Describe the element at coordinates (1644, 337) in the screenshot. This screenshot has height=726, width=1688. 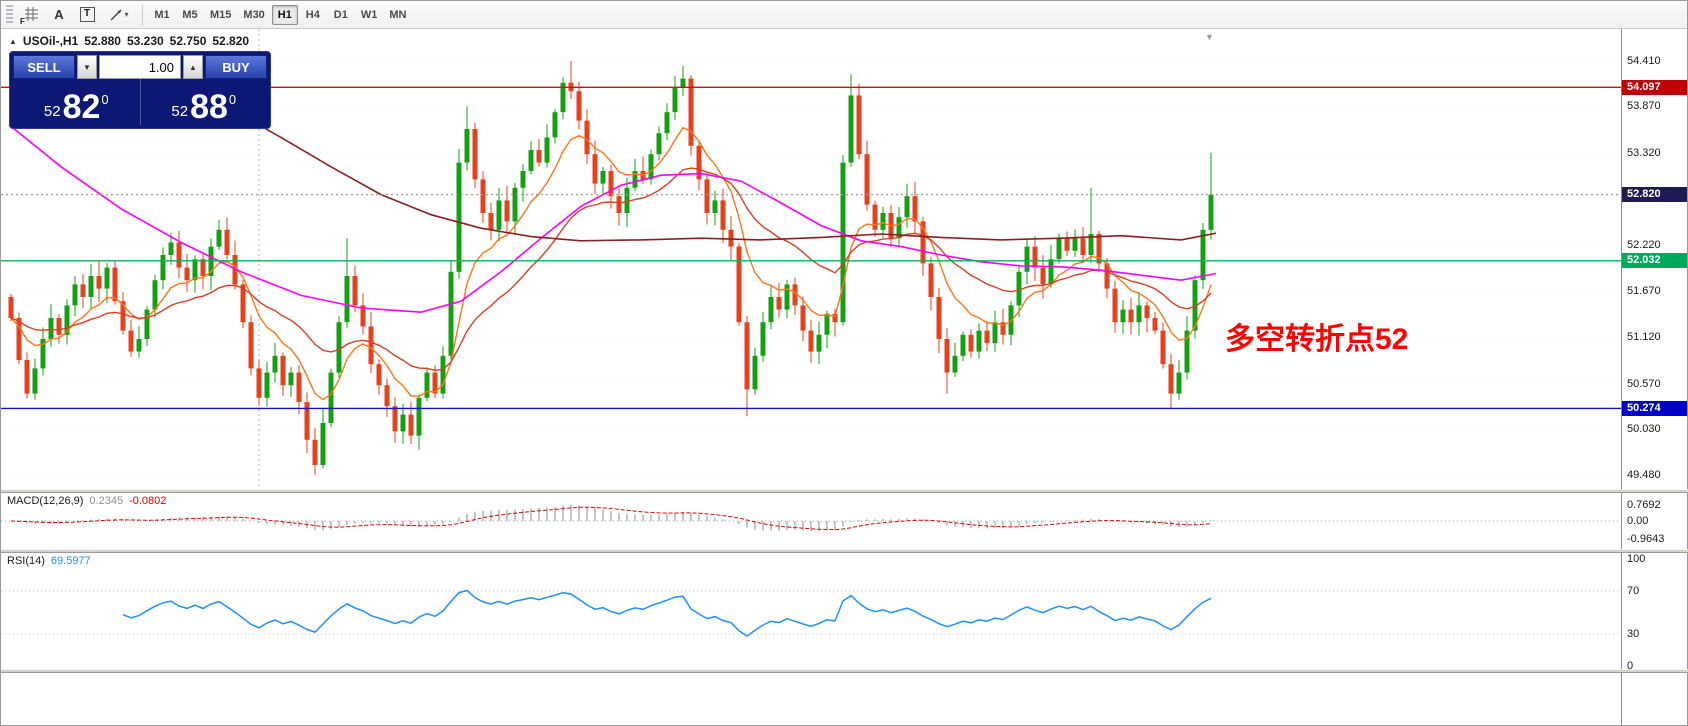
I see `y-axis-label: 51.120` at that location.